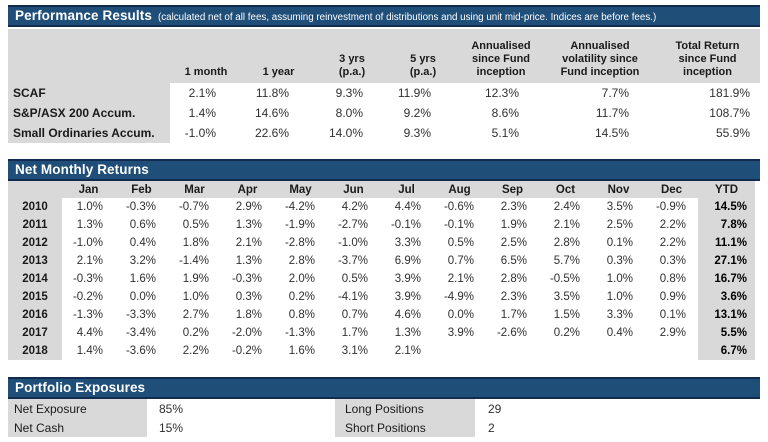  I want to click on cell-value: 0.5%, so click(354, 279).